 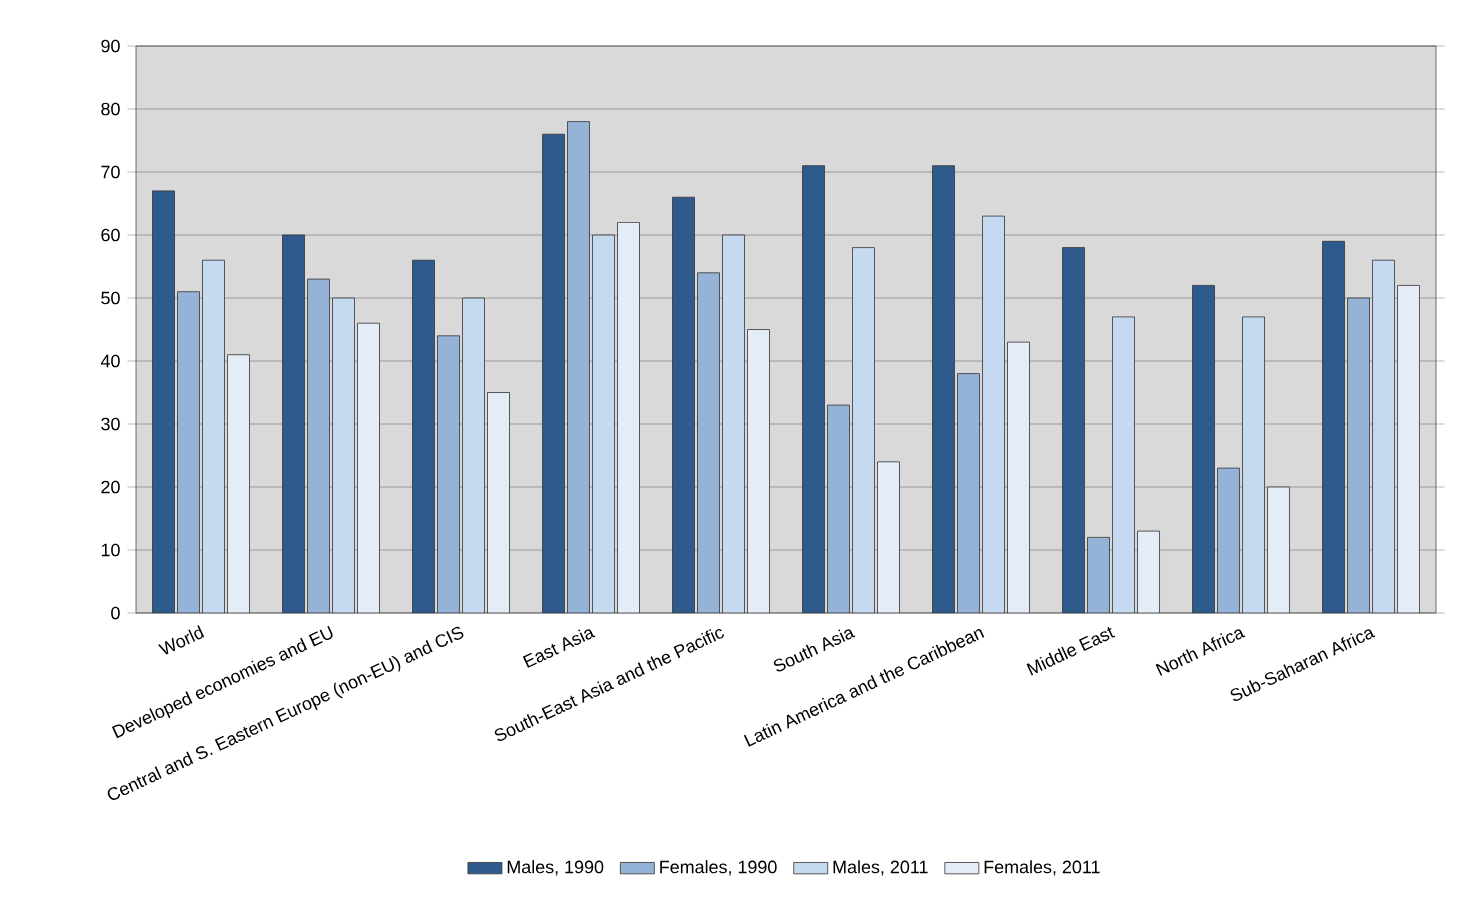 What do you see at coordinates (110, 550) in the screenshot?
I see `y-tick-label: 10` at bounding box center [110, 550].